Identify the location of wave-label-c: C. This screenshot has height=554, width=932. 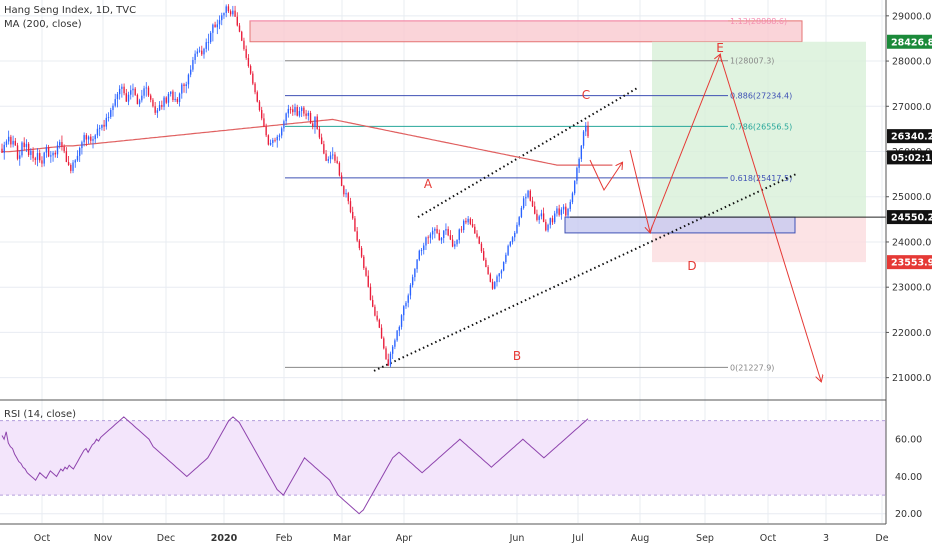
(586, 95).